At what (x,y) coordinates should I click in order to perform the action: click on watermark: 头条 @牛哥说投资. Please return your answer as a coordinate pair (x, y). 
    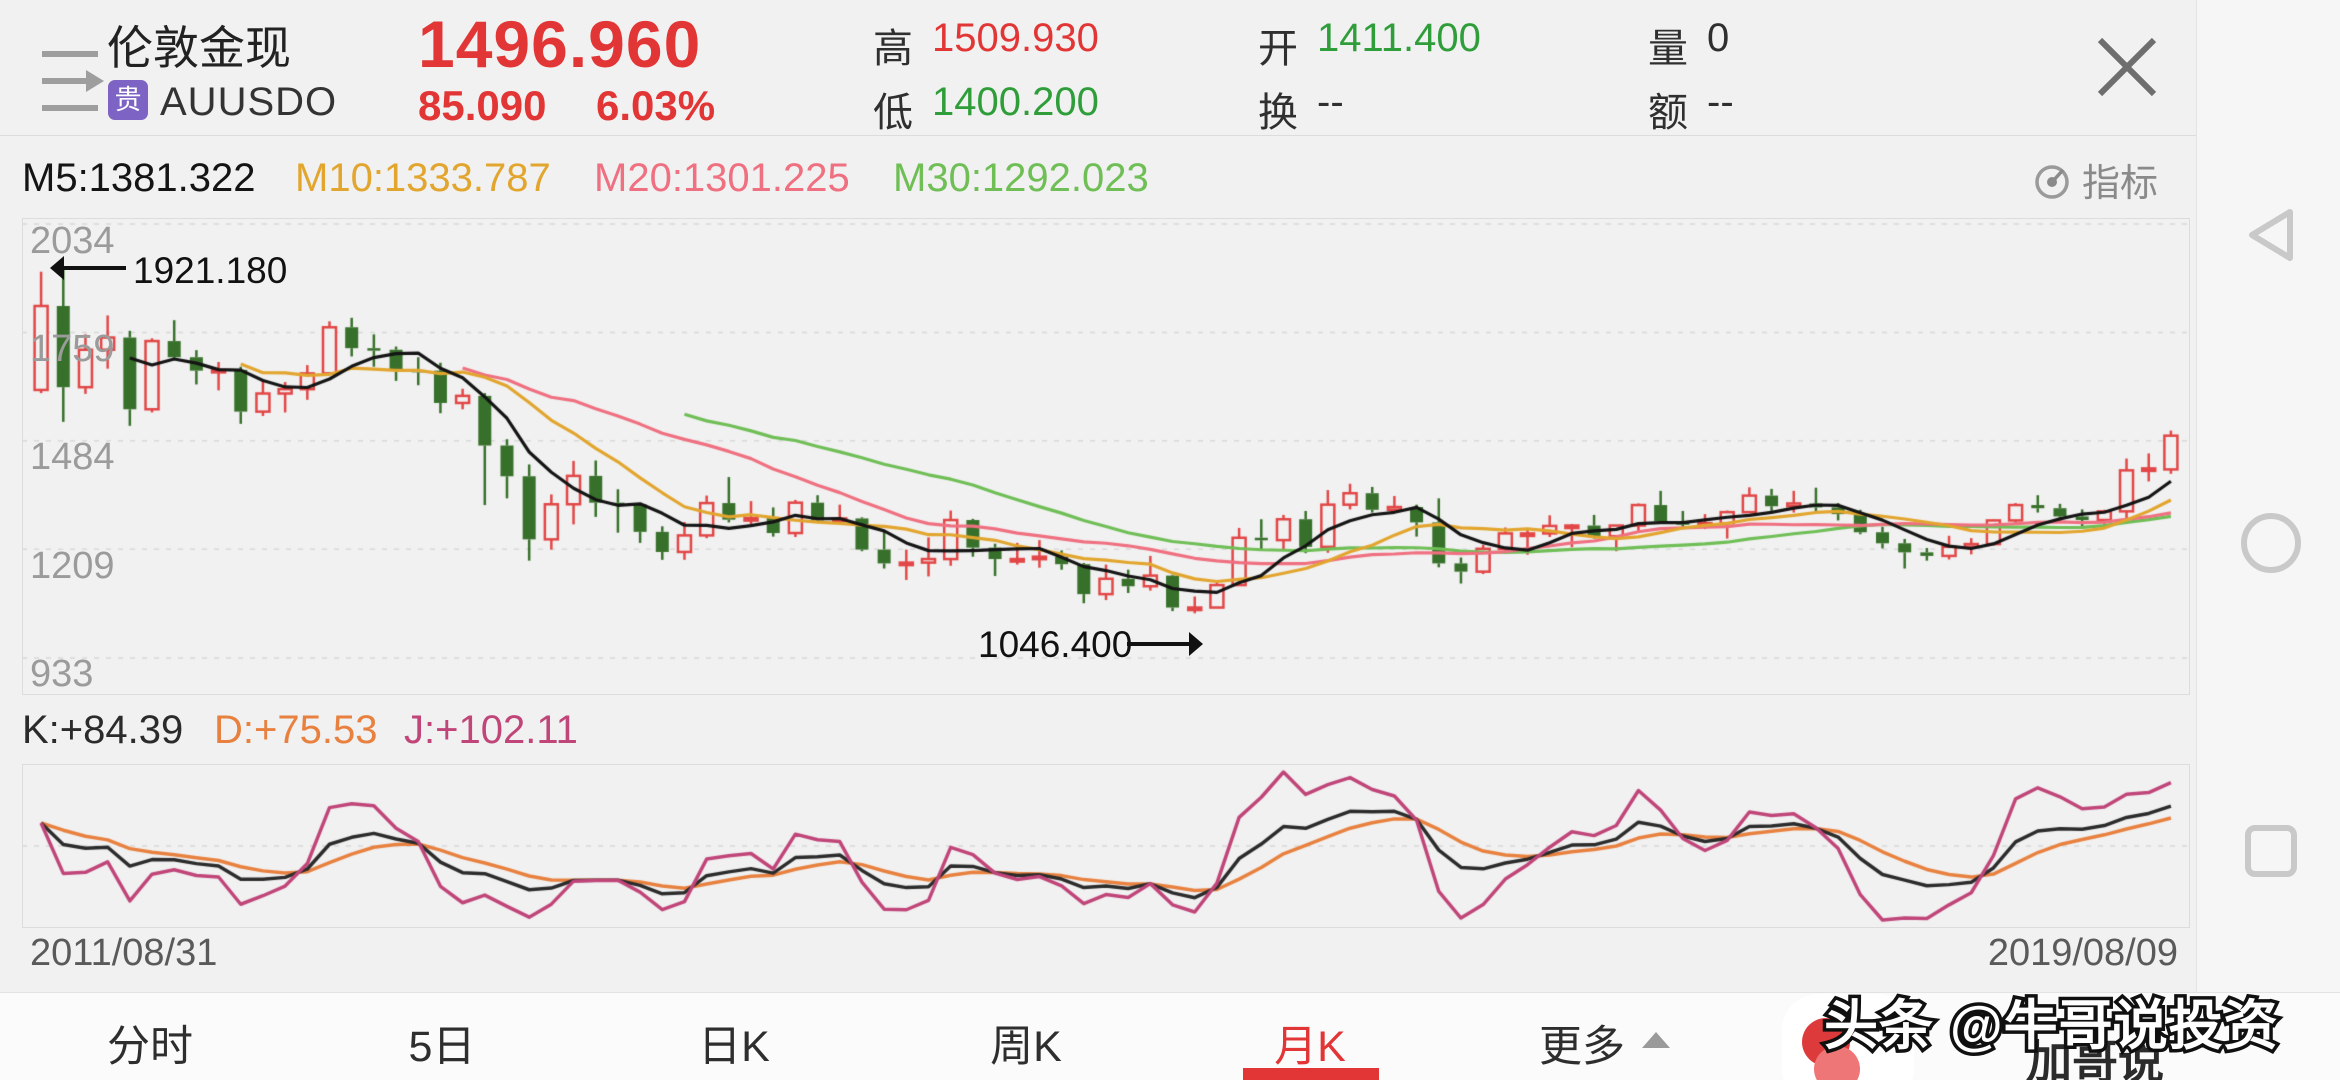
    Looking at the image, I should click on (2051, 1026).